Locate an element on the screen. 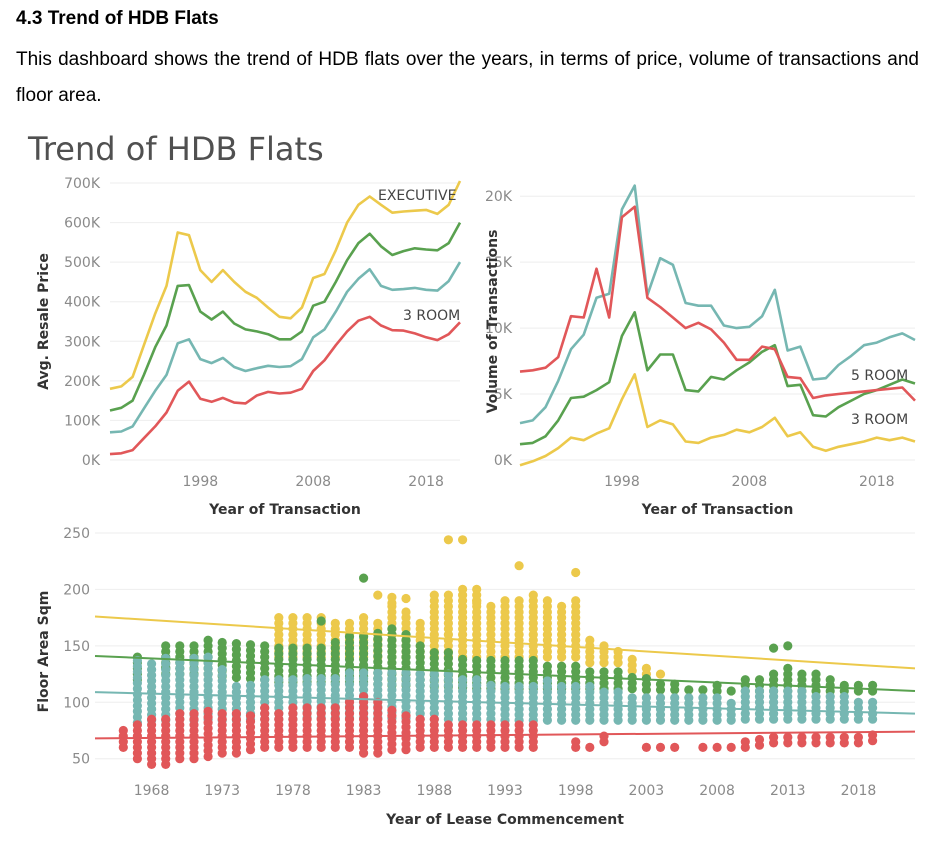 The height and width of the screenshot is (849, 939). y-tick-label: 500K is located at coordinates (82, 263).